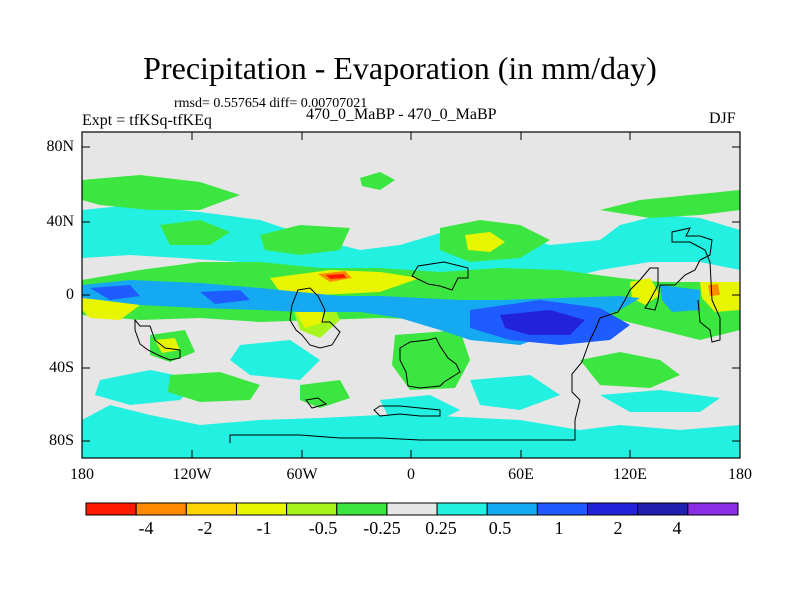 Image resolution: width=800 pixels, height=600 pixels. I want to click on colorbar-label: -0.5, so click(323, 528).